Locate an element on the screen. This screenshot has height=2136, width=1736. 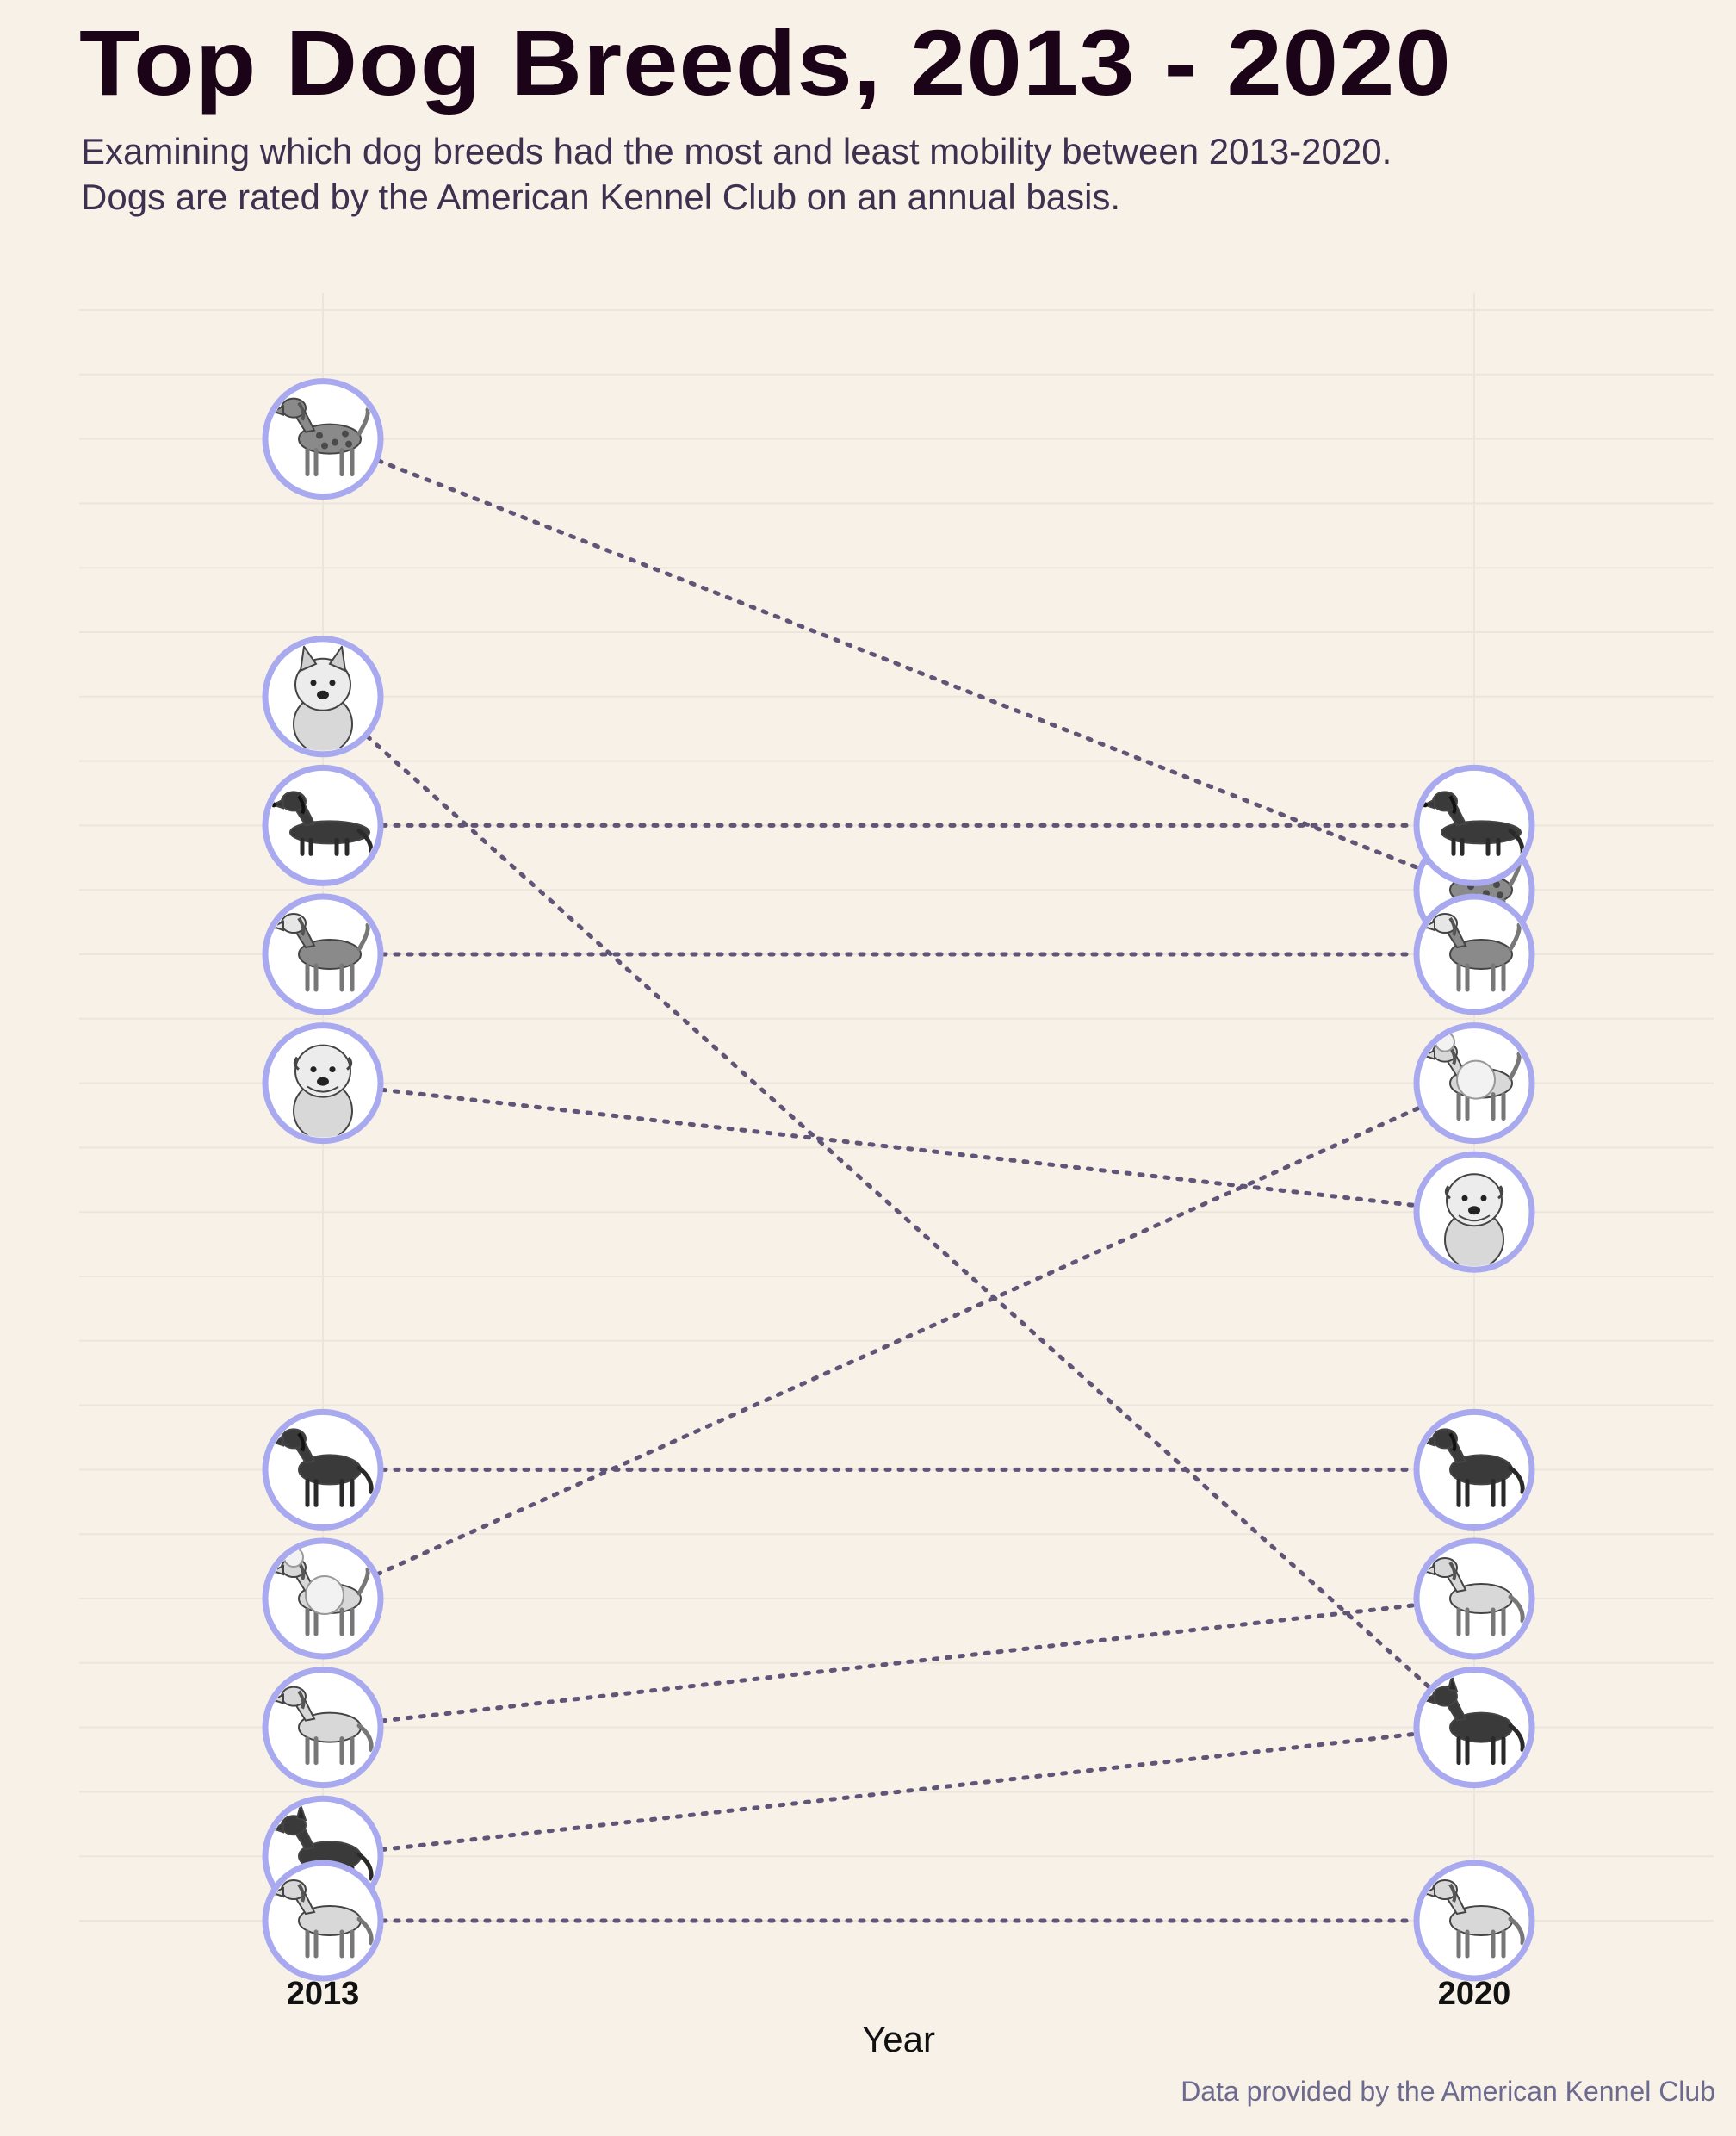
german-shepherd-figure is located at coordinates (1474, 1719).